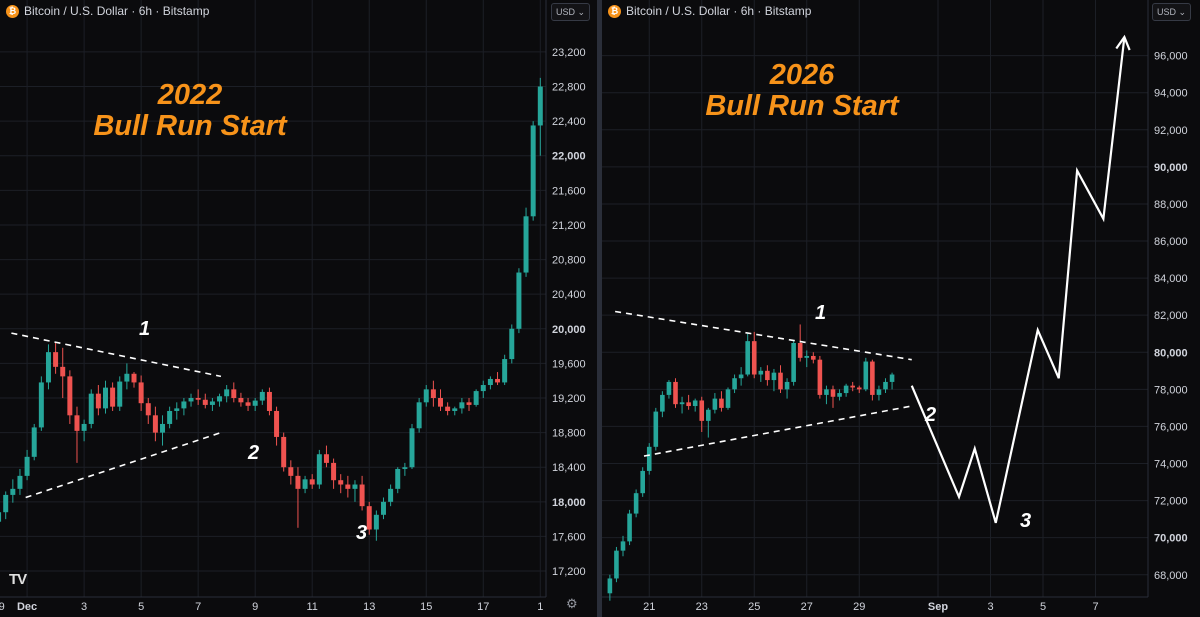 The width and height of the screenshot is (1200, 617). I want to click on gear-icon: ⚙, so click(572, 603).